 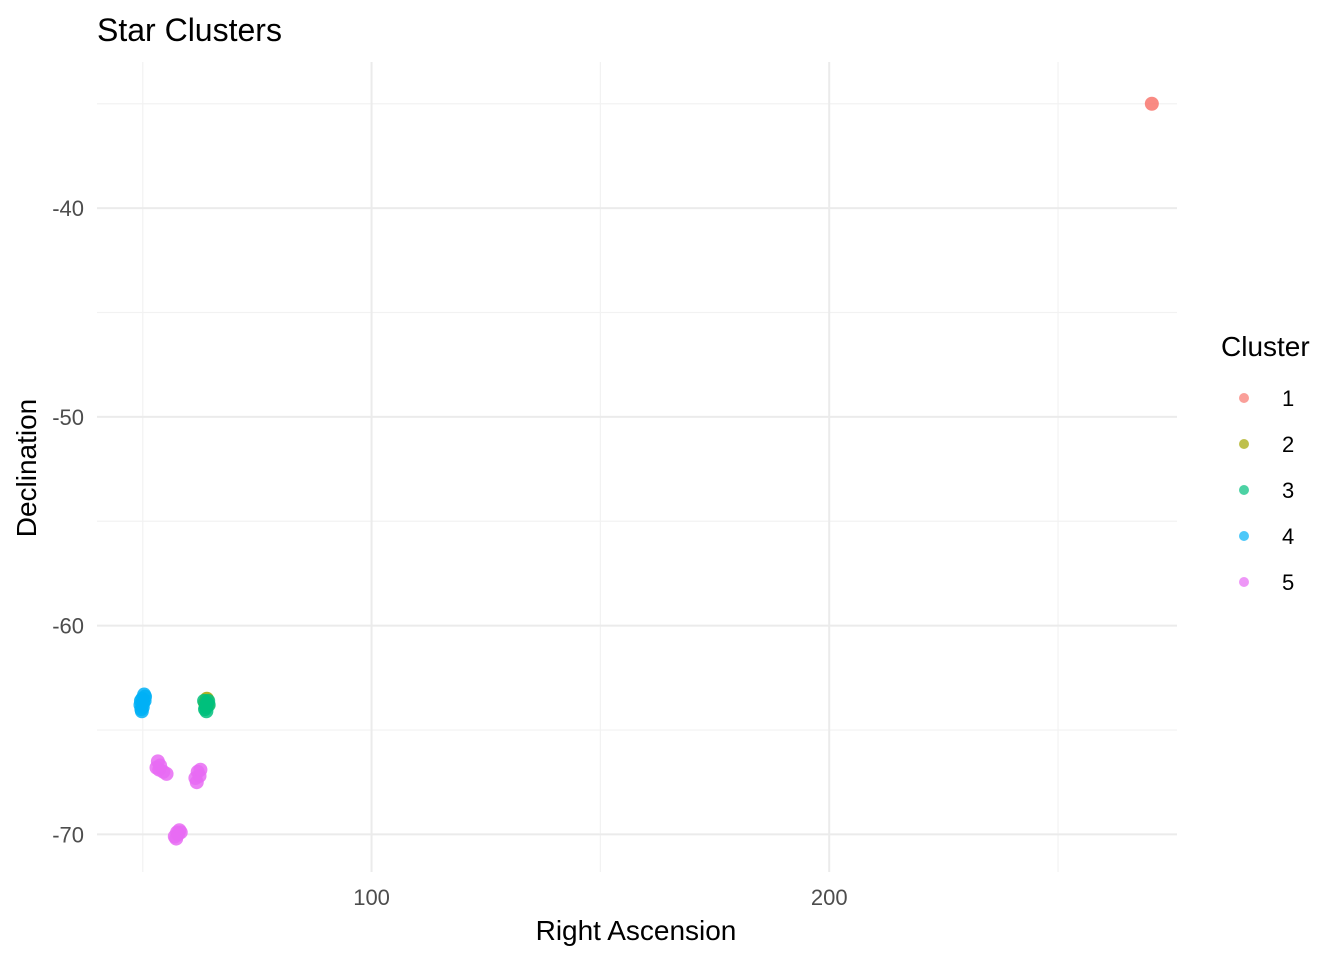 I want to click on y-tick-label: -60, so click(x=68, y=626).